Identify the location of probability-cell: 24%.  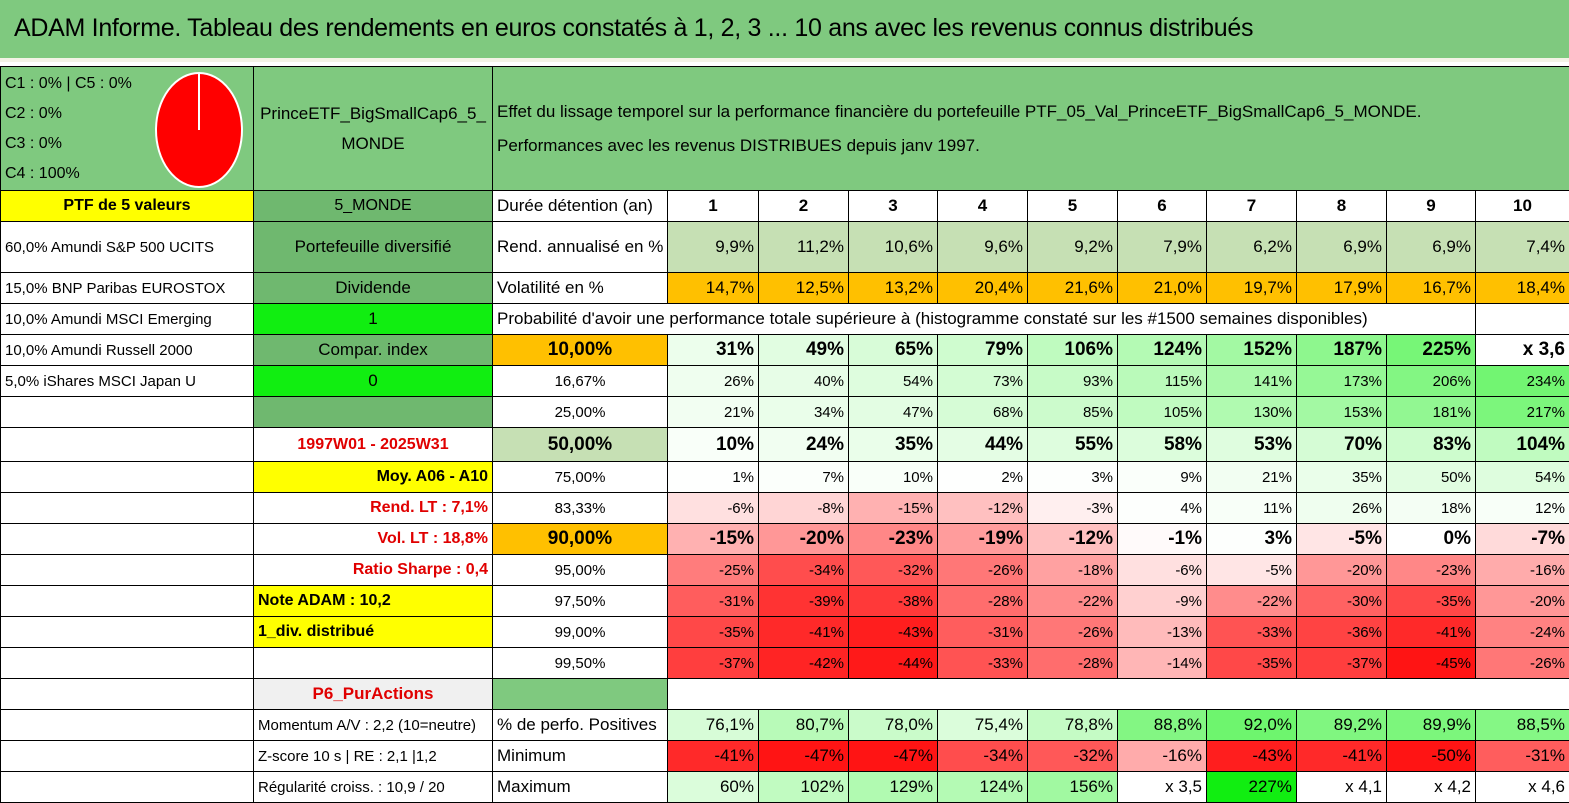
(804, 445).